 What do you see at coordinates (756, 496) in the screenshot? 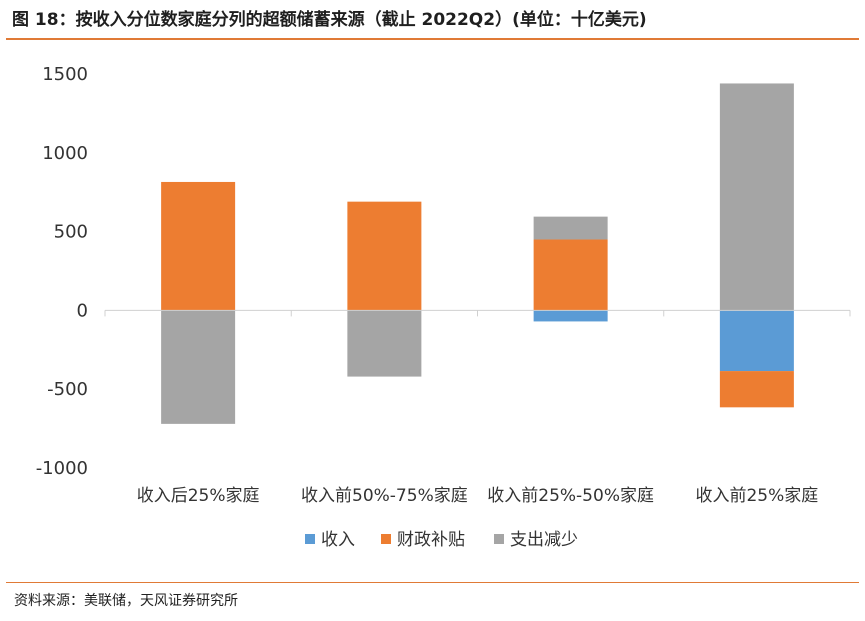
I see `category-label: 收入前25%家庭` at bounding box center [756, 496].